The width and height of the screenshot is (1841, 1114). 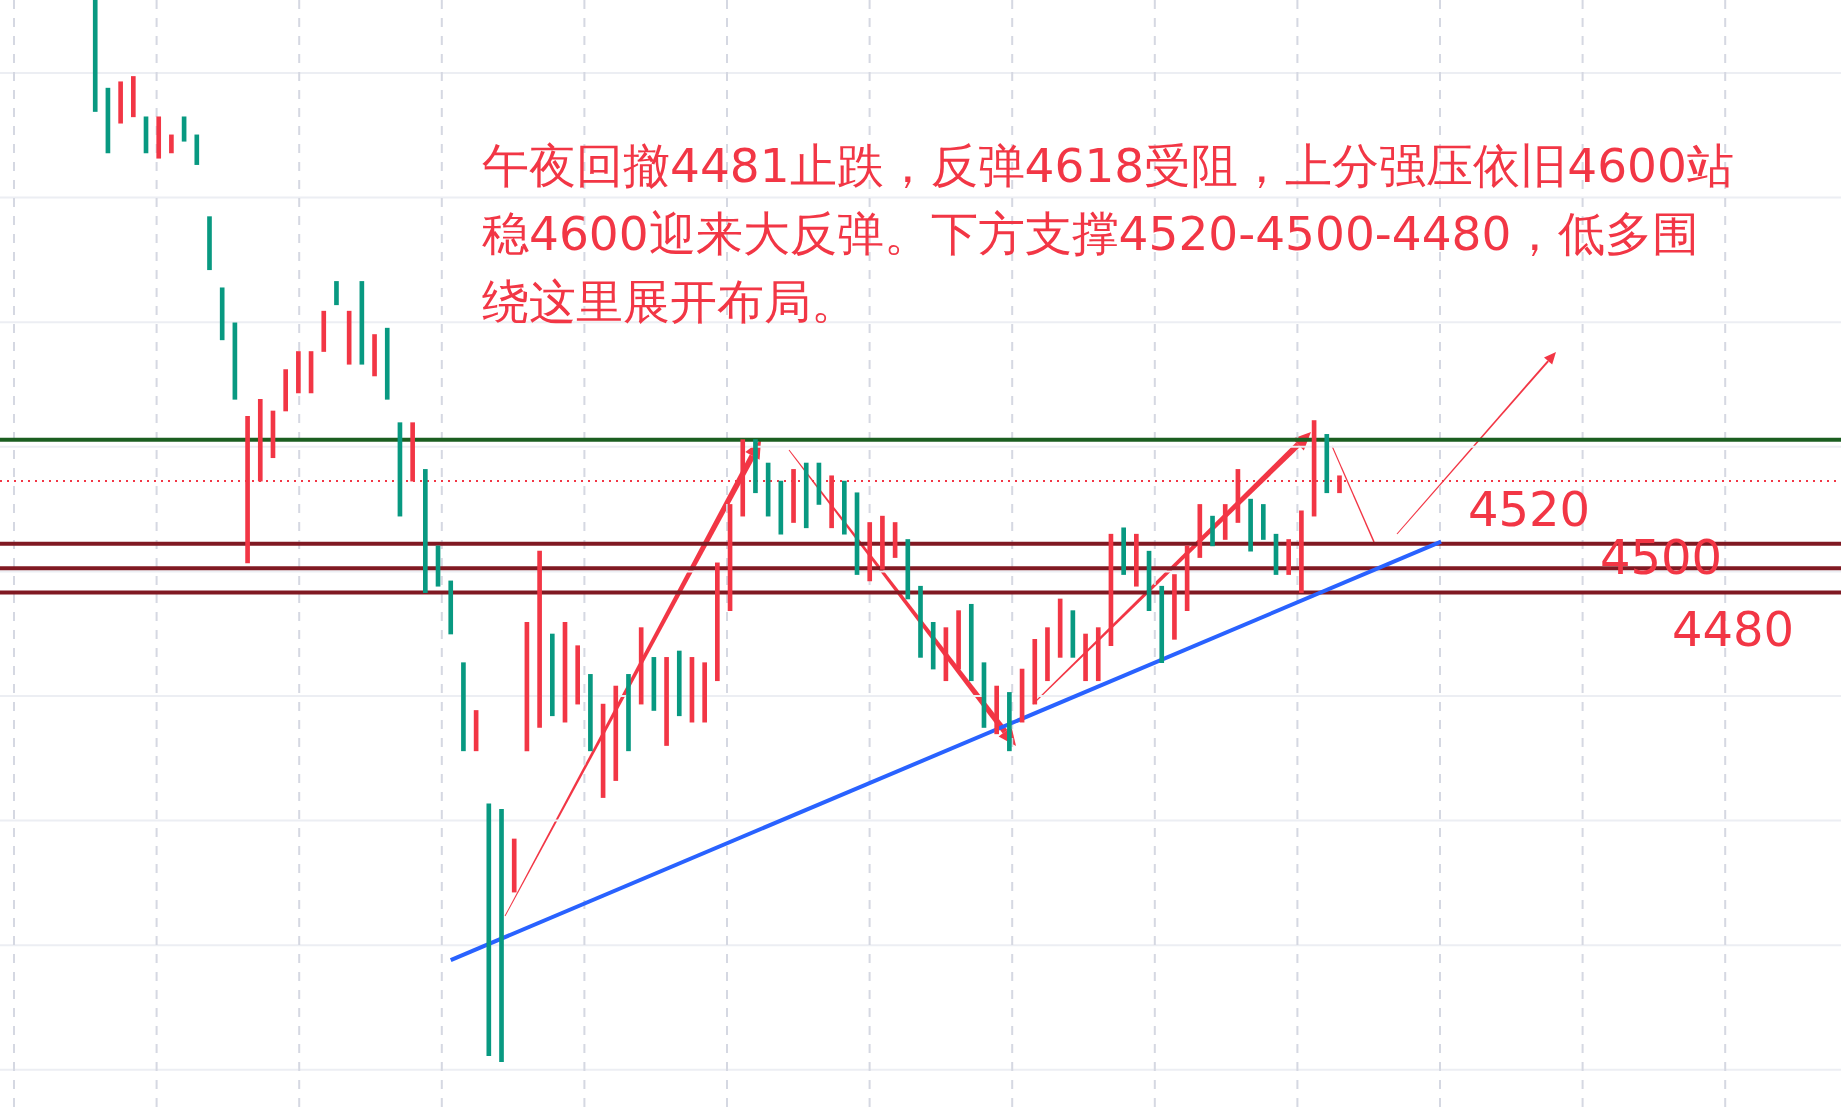 I want to click on annotation: 午夜回撤4481止跌，反弹4618受阻，上分强压依旧4600站稳4600迎来大反弹。下方支撑4520-4500-4480，低多围绕这里展开布局。, so click(x=1108, y=234).